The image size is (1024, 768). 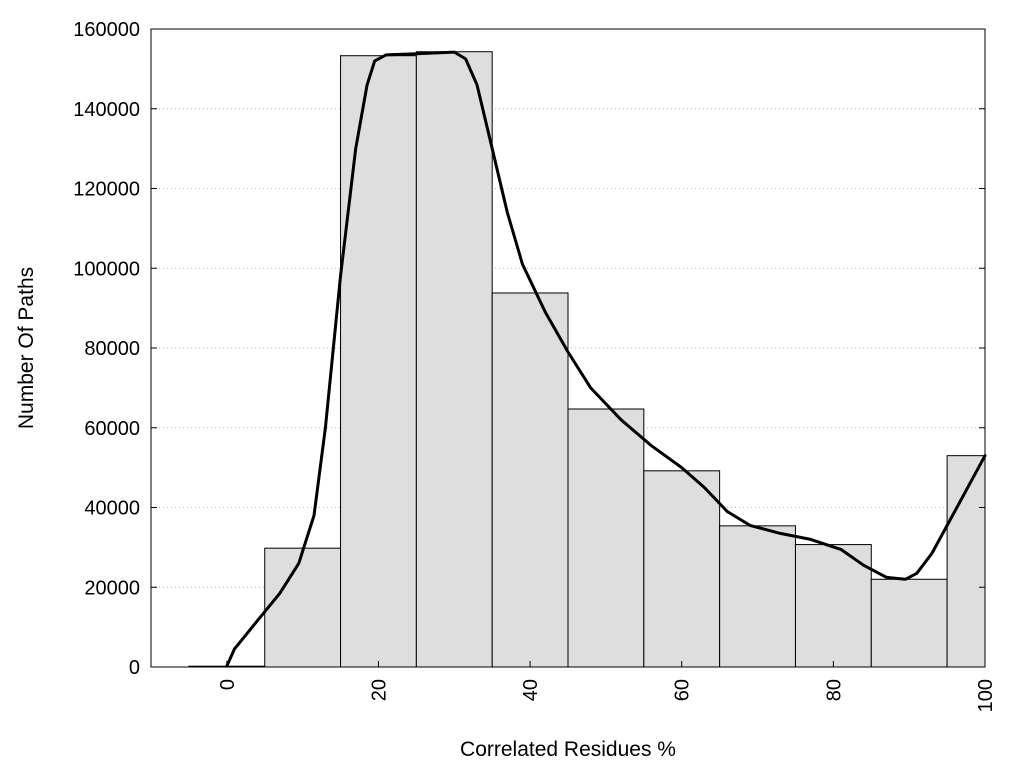 What do you see at coordinates (112, 429) in the screenshot?
I see `y-tick-label: 60000` at bounding box center [112, 429].